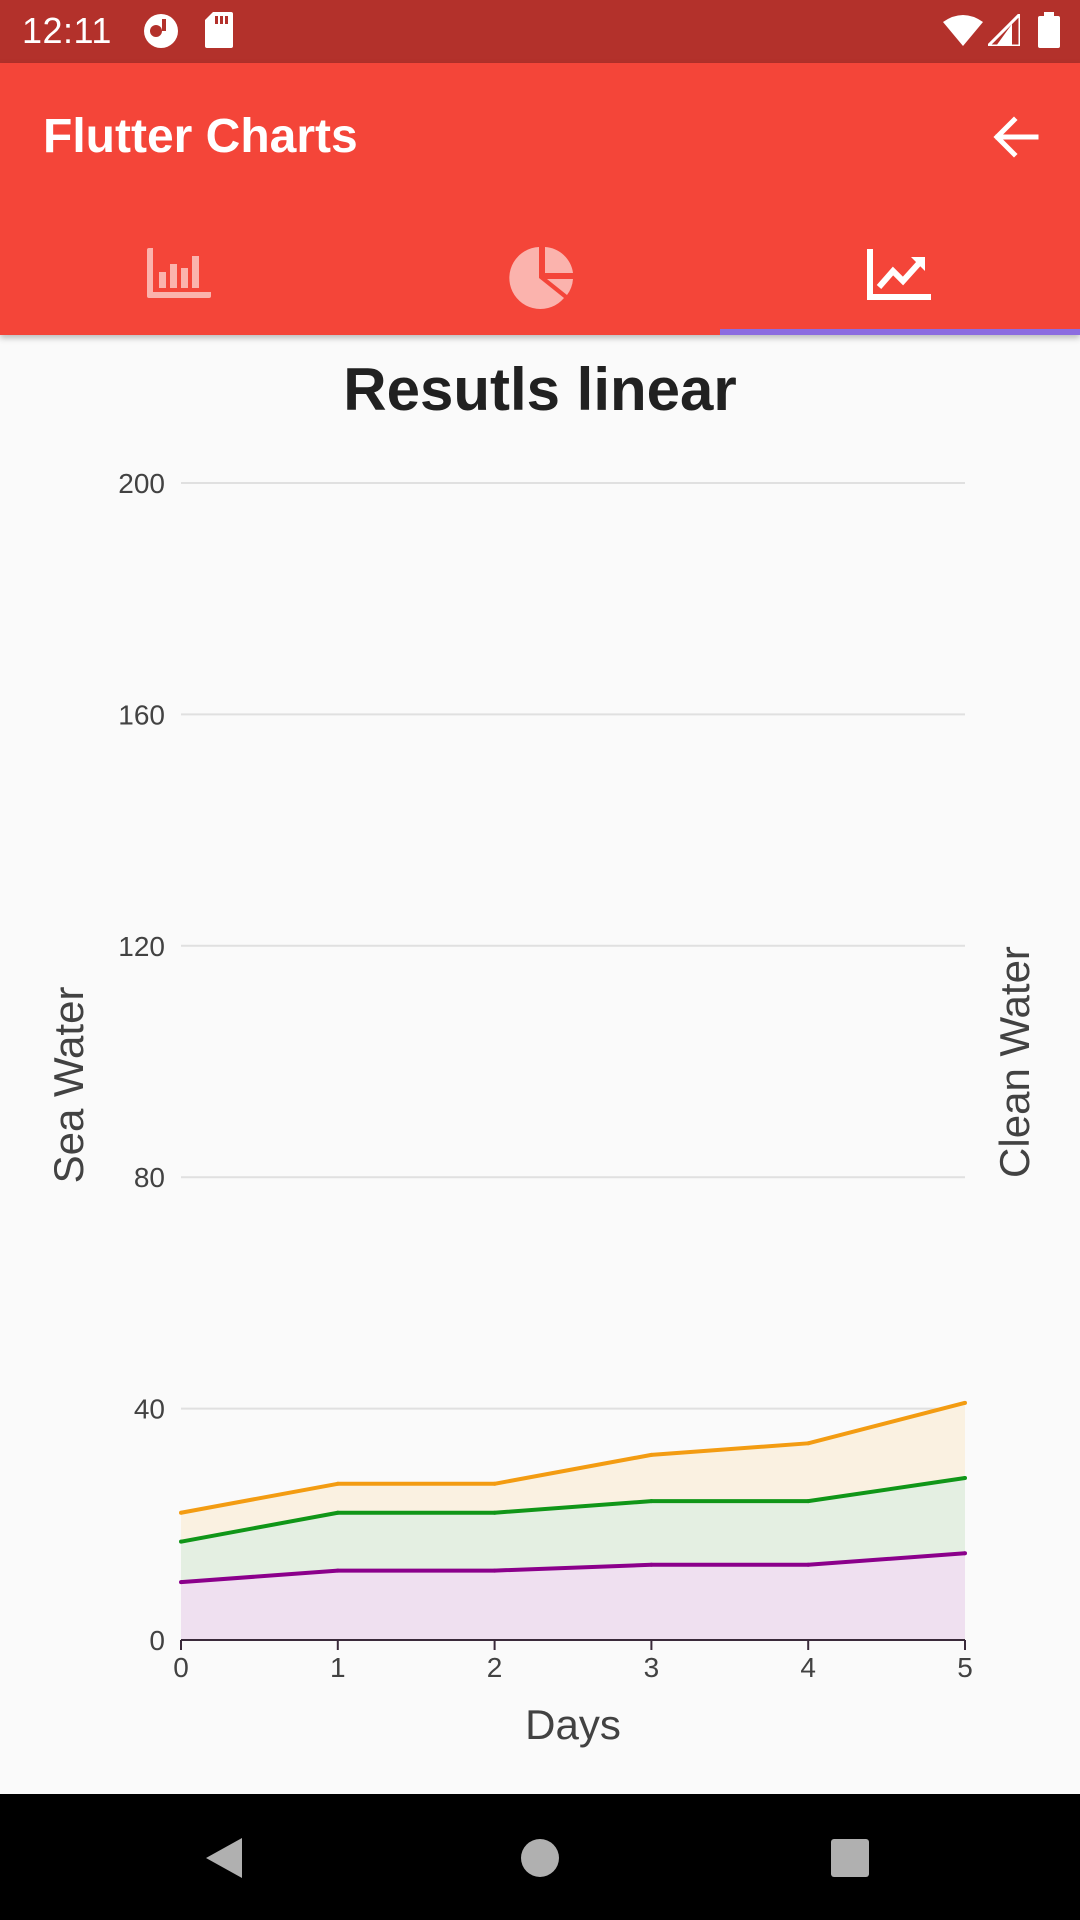 This screenshot has height=1920, width=1080. Describe the element at coordinates (224, 1860) in the screenshot. I see `back-nav-icon` at that location.